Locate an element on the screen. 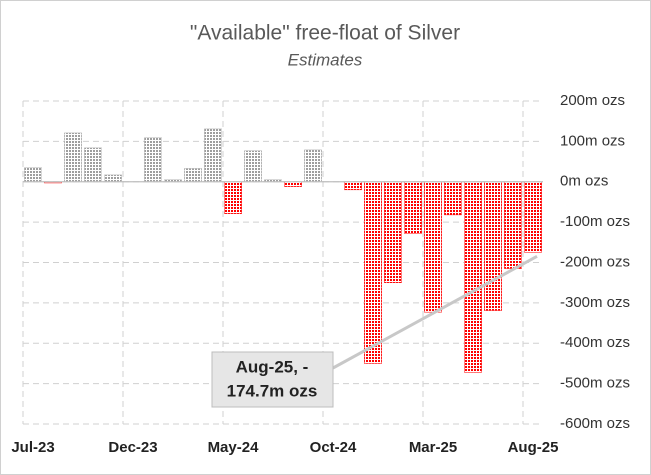 This screenshot has height=475, width=651. y-tick-label: -600m ozs is located at coordinates (595, 423).